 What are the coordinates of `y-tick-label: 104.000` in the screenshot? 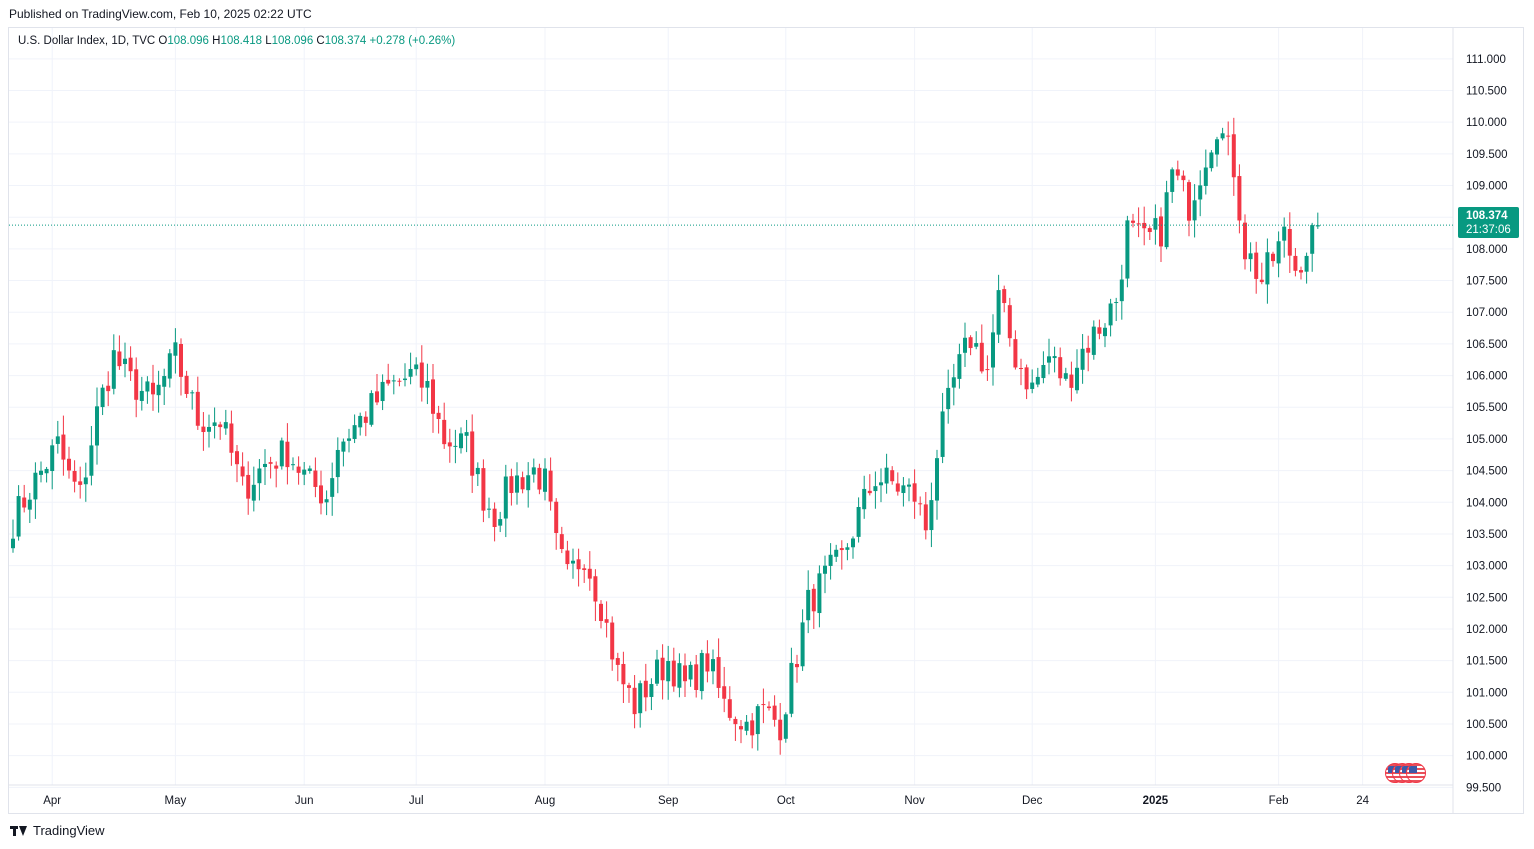 It's located at (1487, 503).